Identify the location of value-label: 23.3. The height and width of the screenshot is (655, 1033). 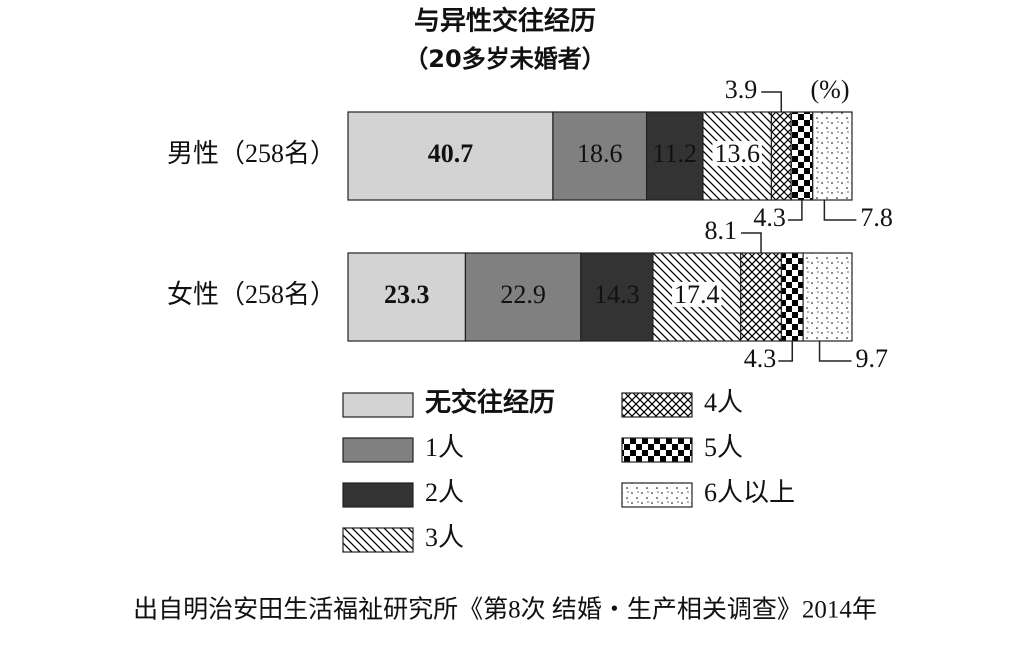
(407, 294).